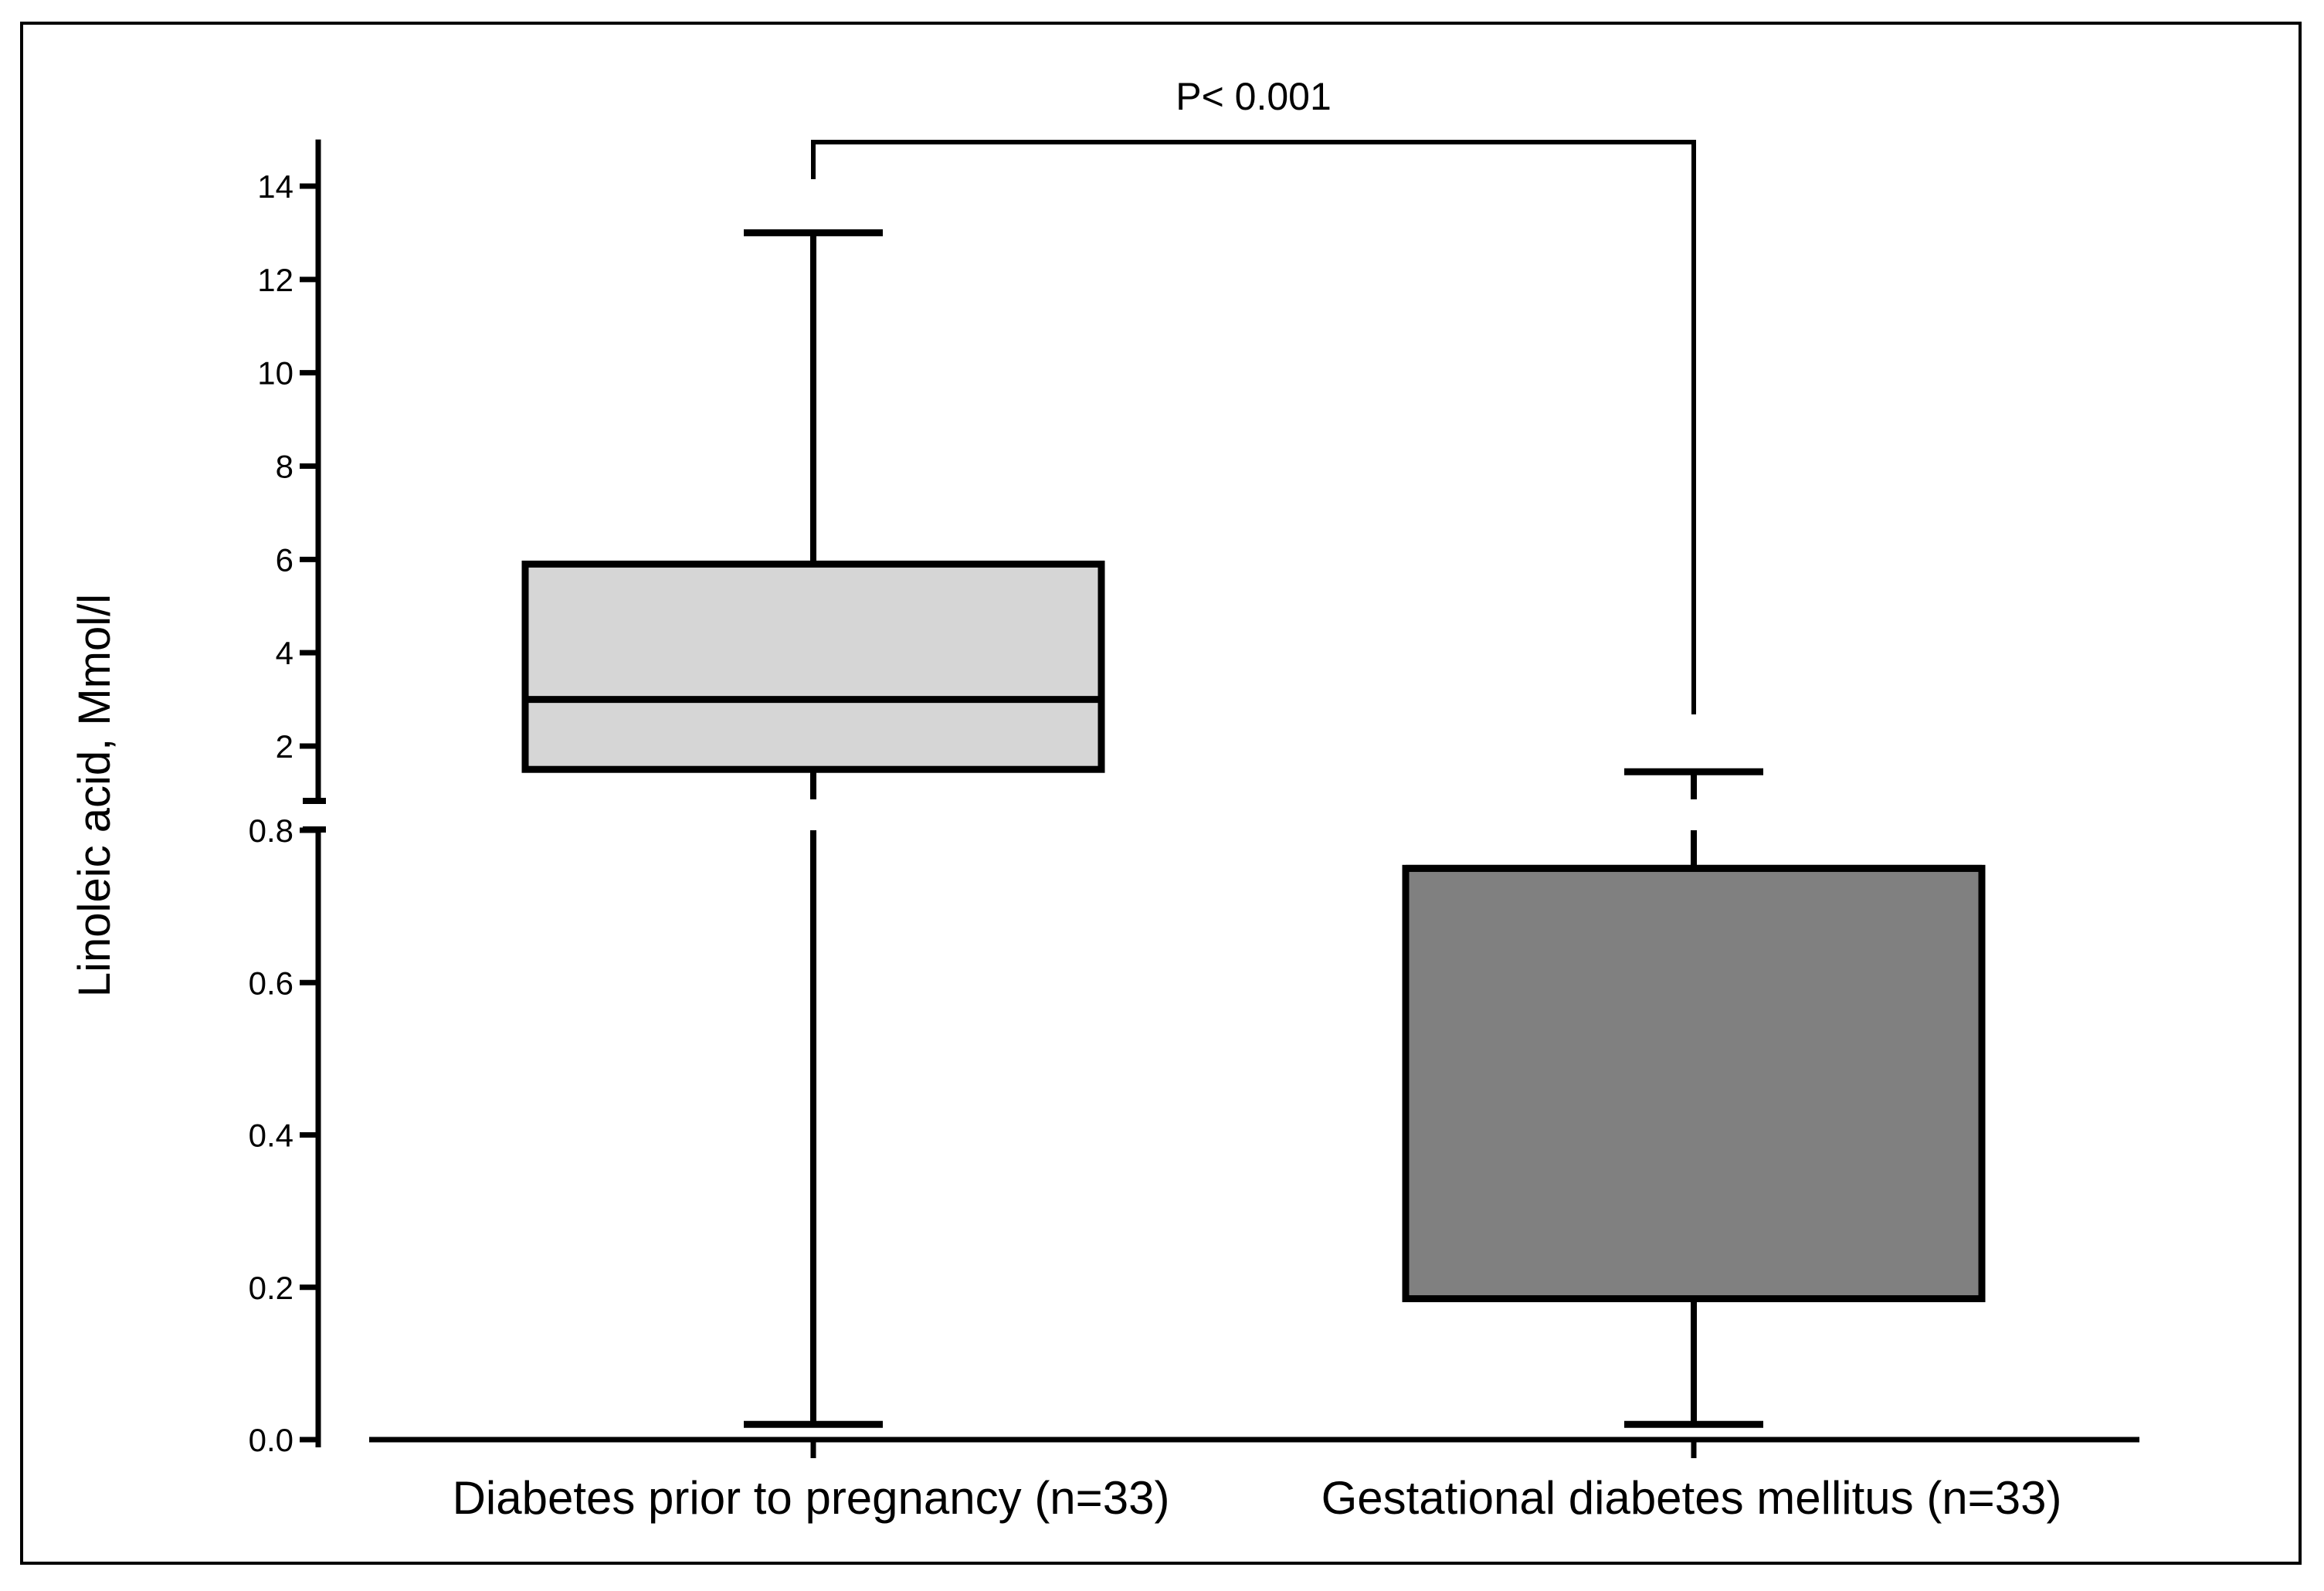  I want to click on x-tick-label: Diabetes prior to pregnancy (n=33), so click(811, 1498).